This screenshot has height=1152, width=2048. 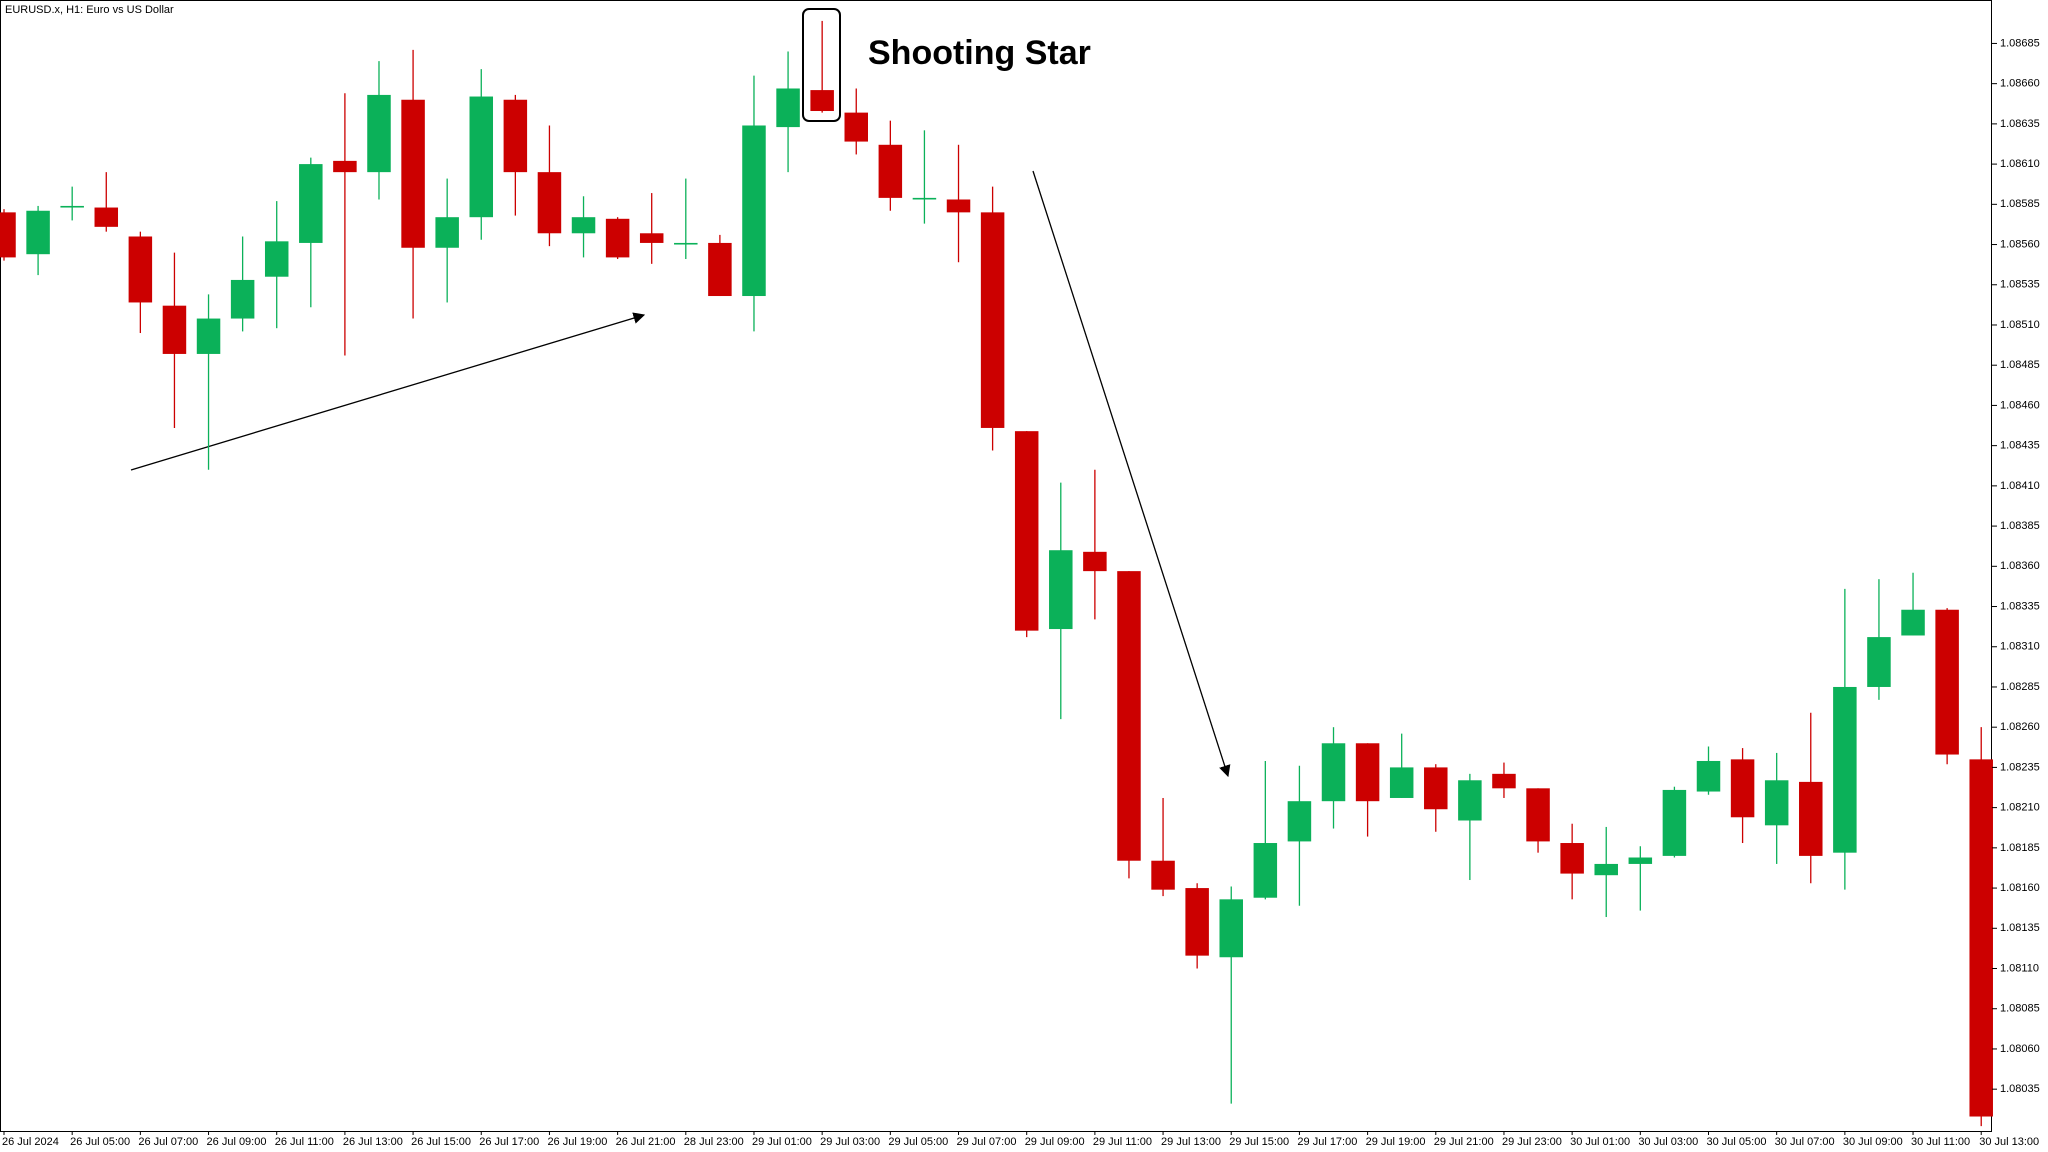 I want to click on y-tick-label: 1.08410, so click(x=2020, y=486).